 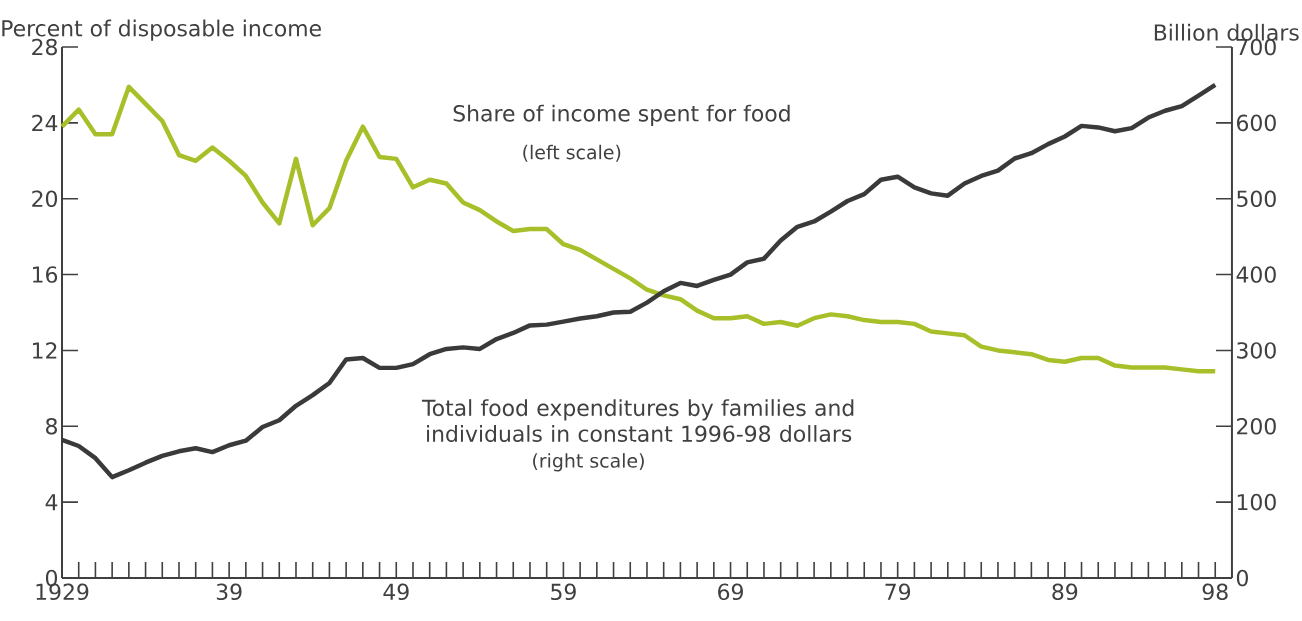 I want to click on y2-tick-label: 300, so click(x=1256, y=350).